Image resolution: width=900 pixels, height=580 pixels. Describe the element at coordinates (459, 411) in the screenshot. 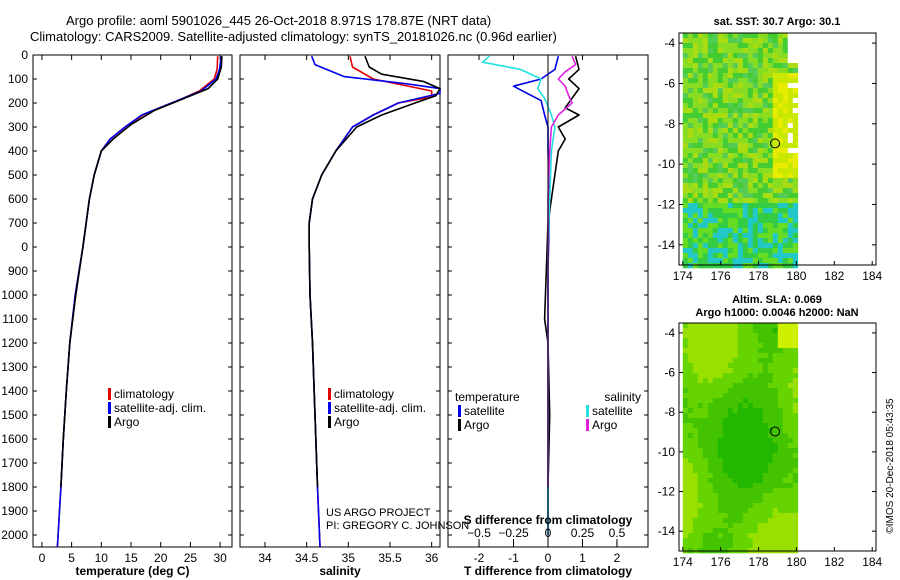

I see `legend-swatch` at that location.